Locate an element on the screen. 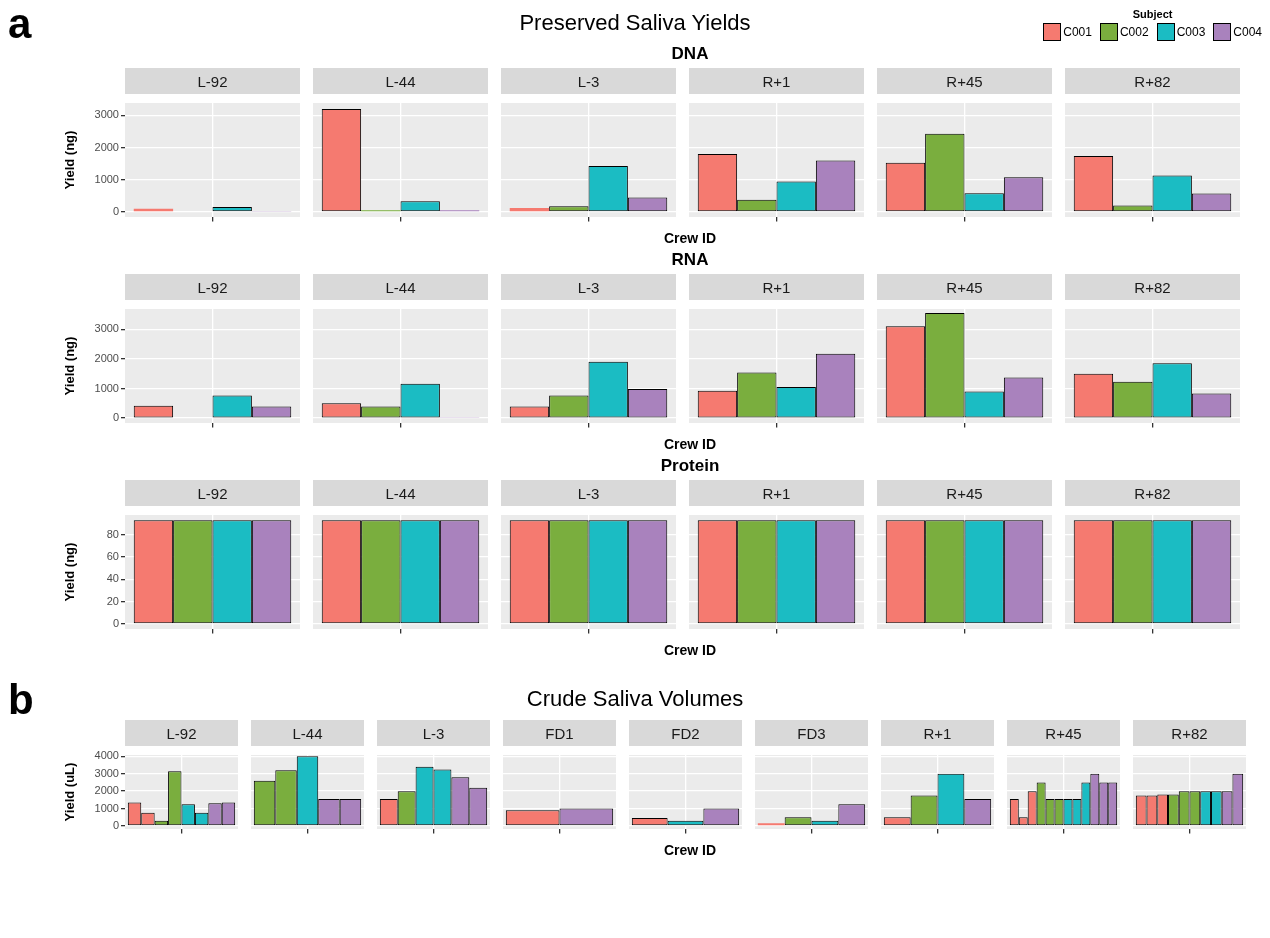 Image resolution: width=1270 pixels, height=938 pixels. chart-title: Preserved Saliva Yields is located at coordinates (635, 22).